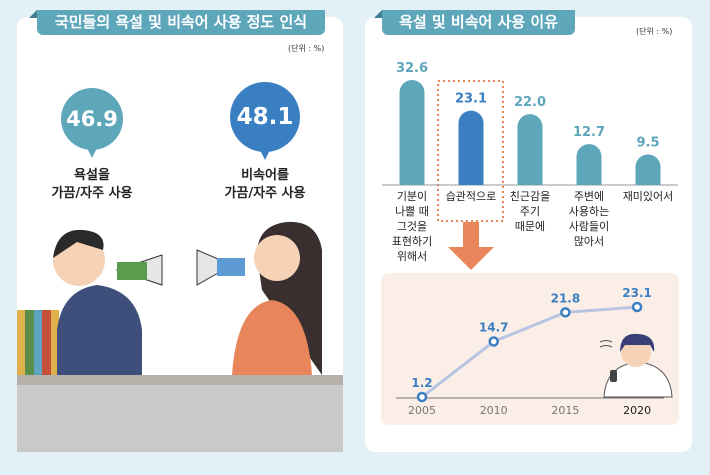  Describe the element at coordinates (422, 410) in the screenshot. I see `x-tick-label: 2005` at that location.